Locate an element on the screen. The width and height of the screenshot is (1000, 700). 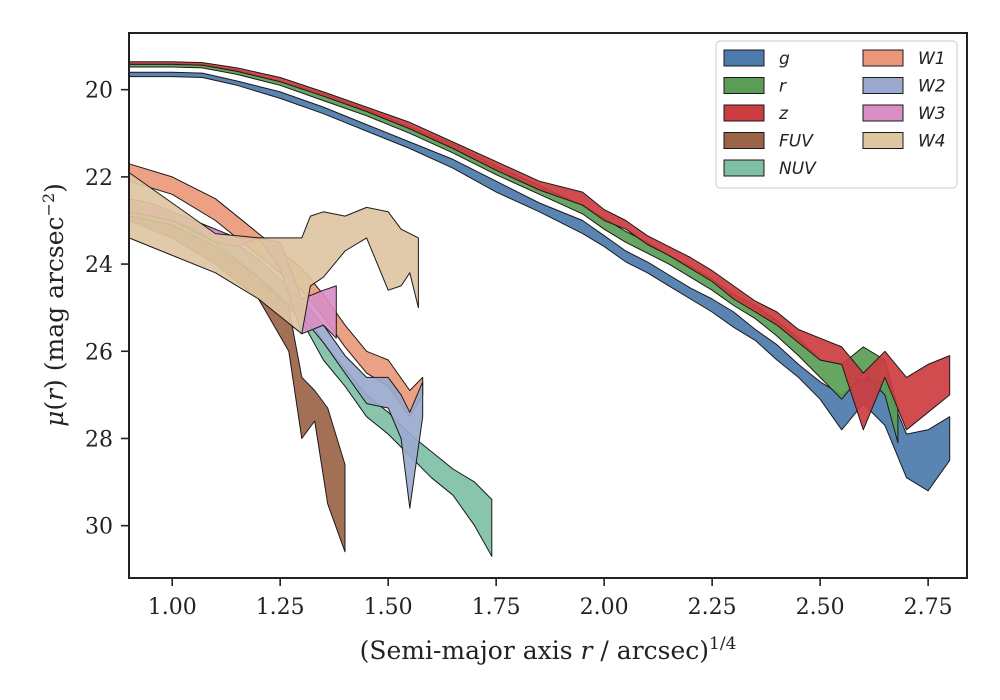
x-tick-label: 1.00 is located at coordinates (172, 607).